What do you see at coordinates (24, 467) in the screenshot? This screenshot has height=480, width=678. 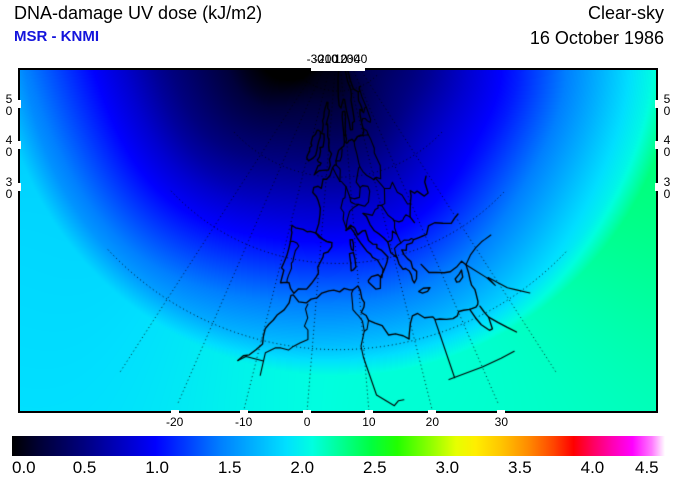 I see `colorbar-tick-label: 0.0` at bounding box center [24, 467].